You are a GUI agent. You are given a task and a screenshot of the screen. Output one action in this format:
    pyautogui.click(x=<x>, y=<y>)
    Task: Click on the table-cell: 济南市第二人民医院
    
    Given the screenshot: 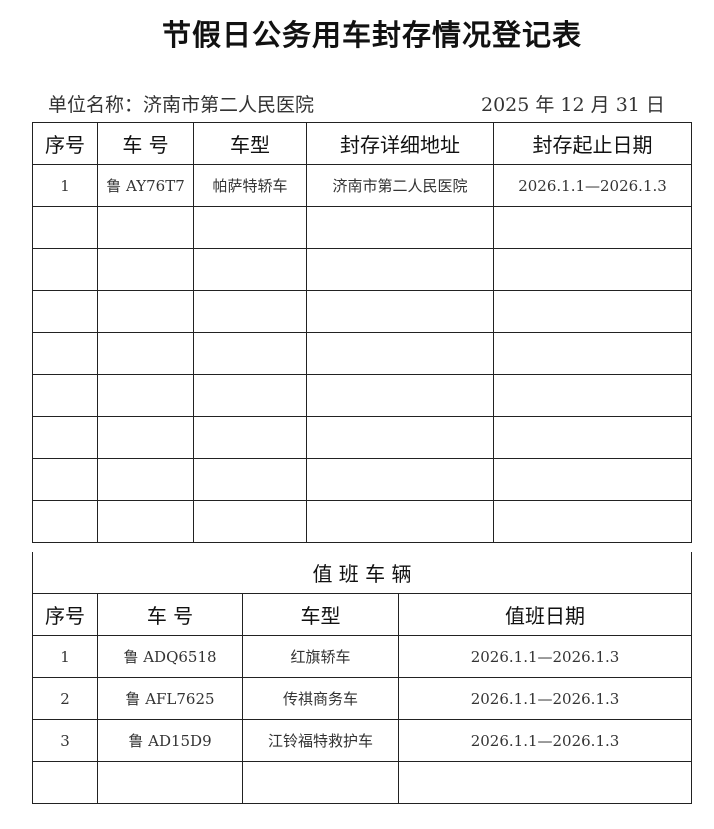 What is the action you would take?
    pyautogui.click(x=400, y=185)
    